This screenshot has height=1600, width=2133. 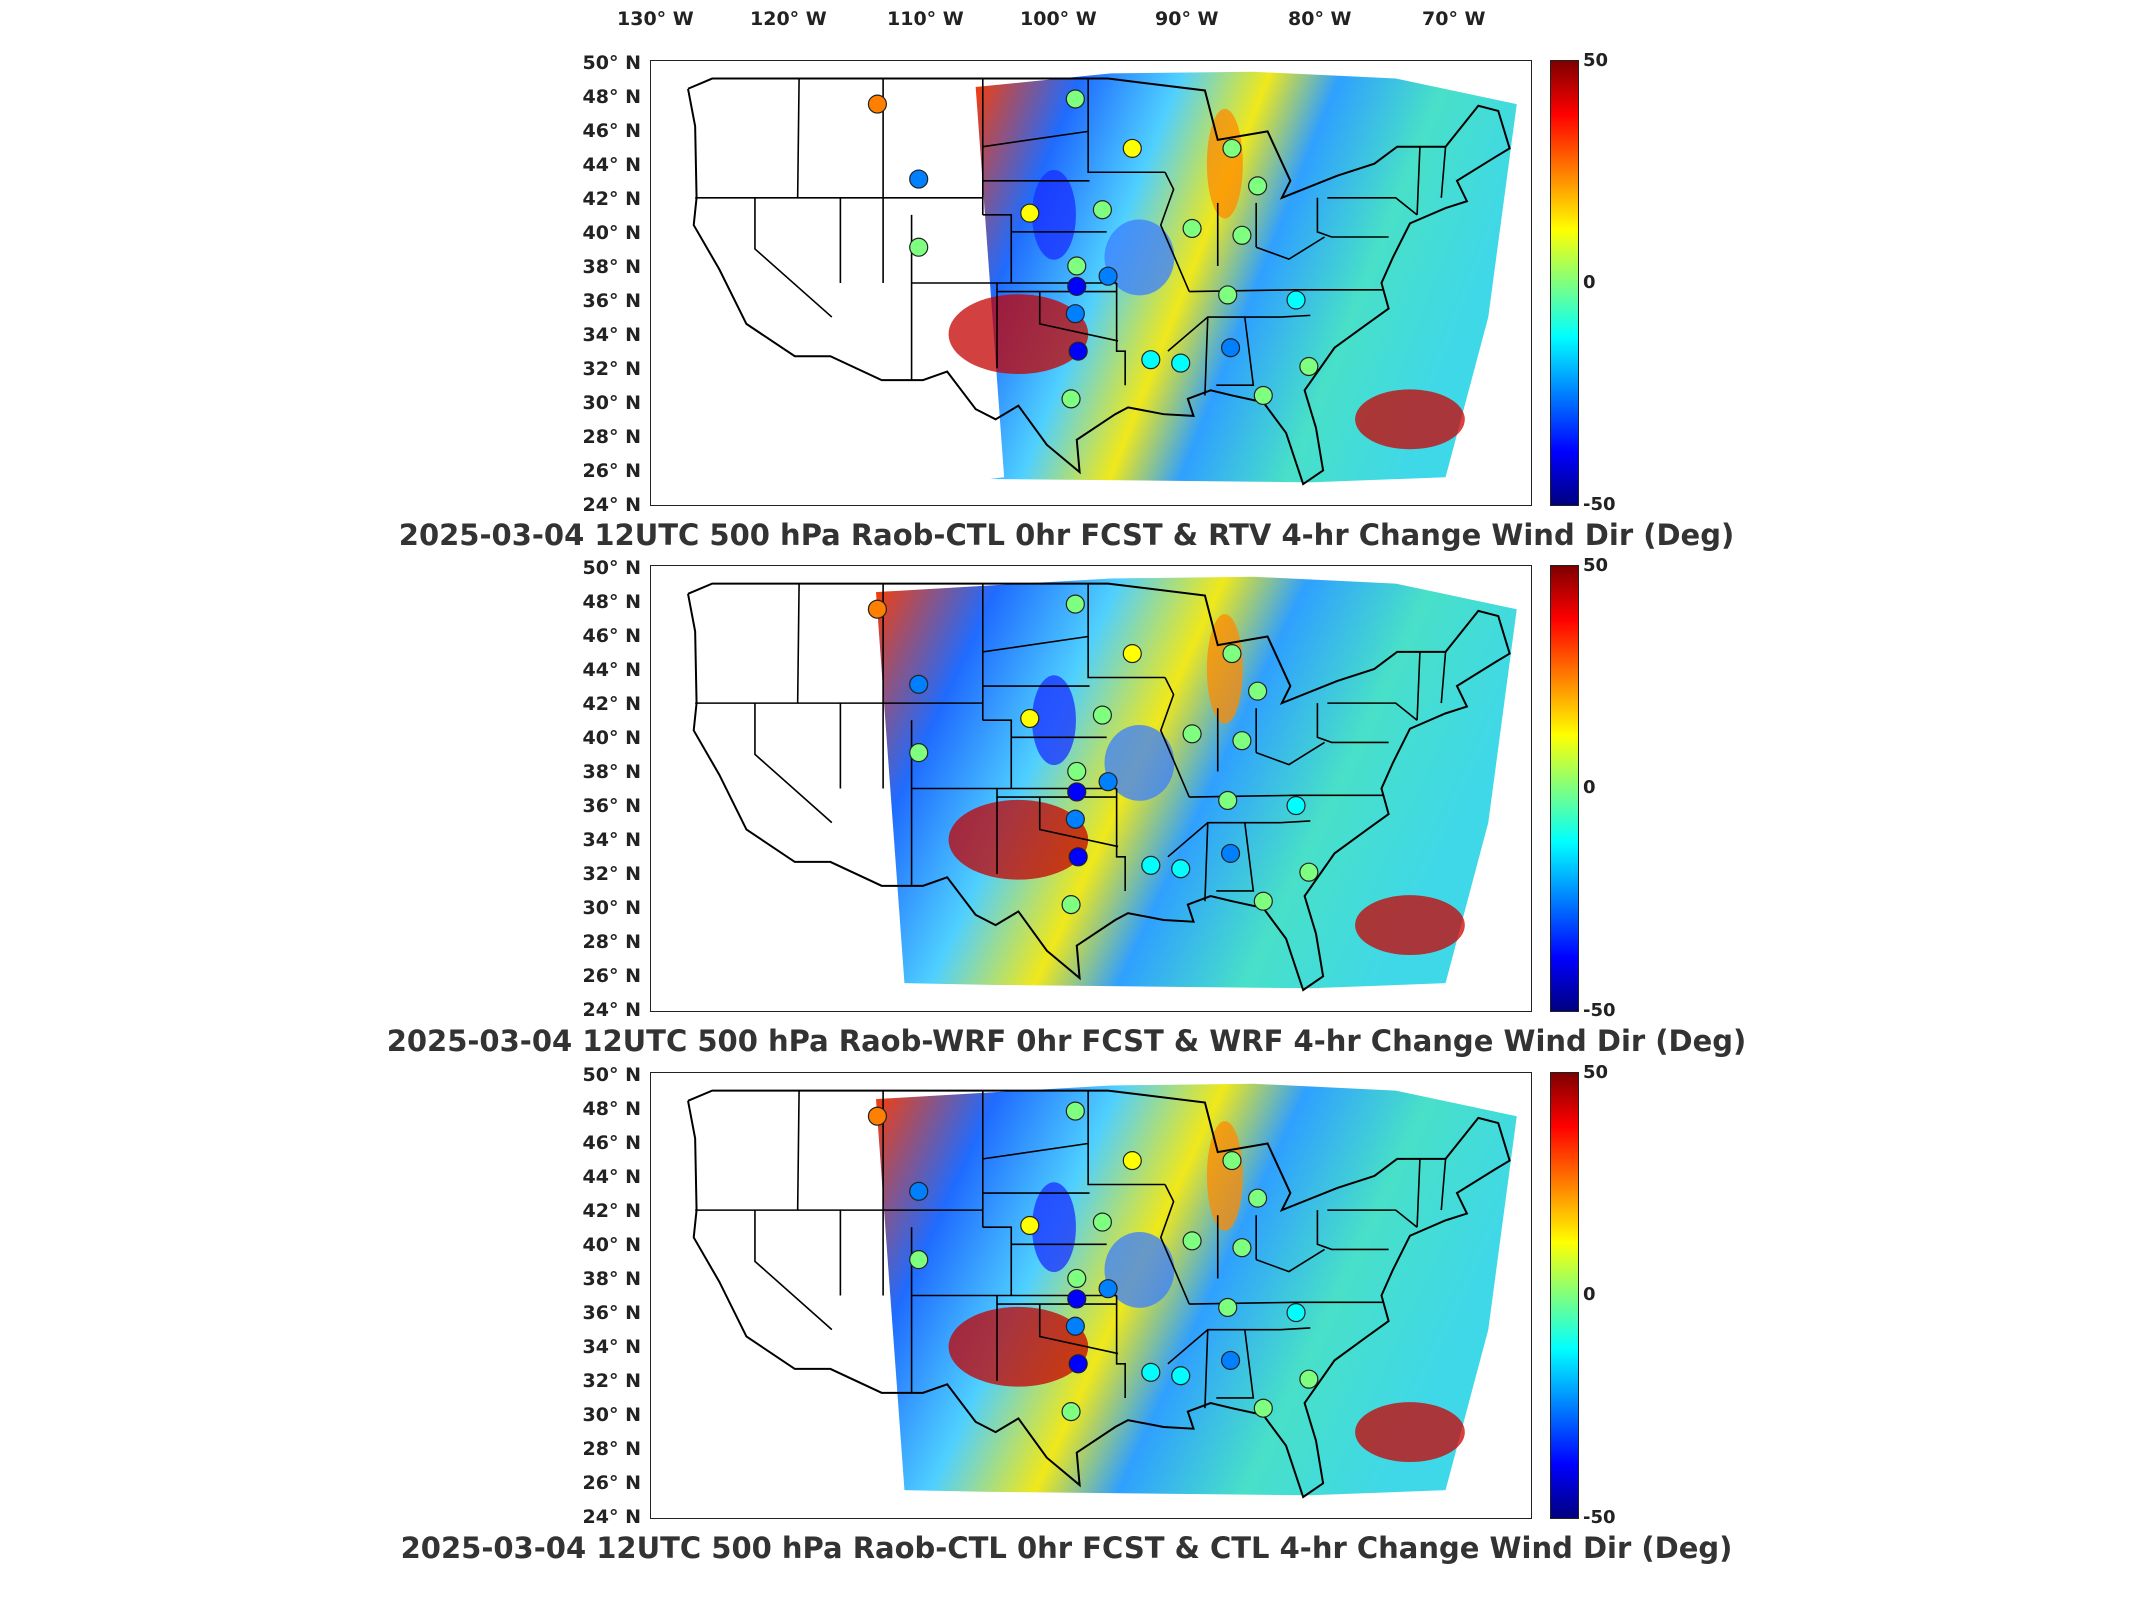 What do you see at coordinates (788, 19) in the screenshot?
I see `longitude-tick-label: 120° W` at bounding box center [788, 19].